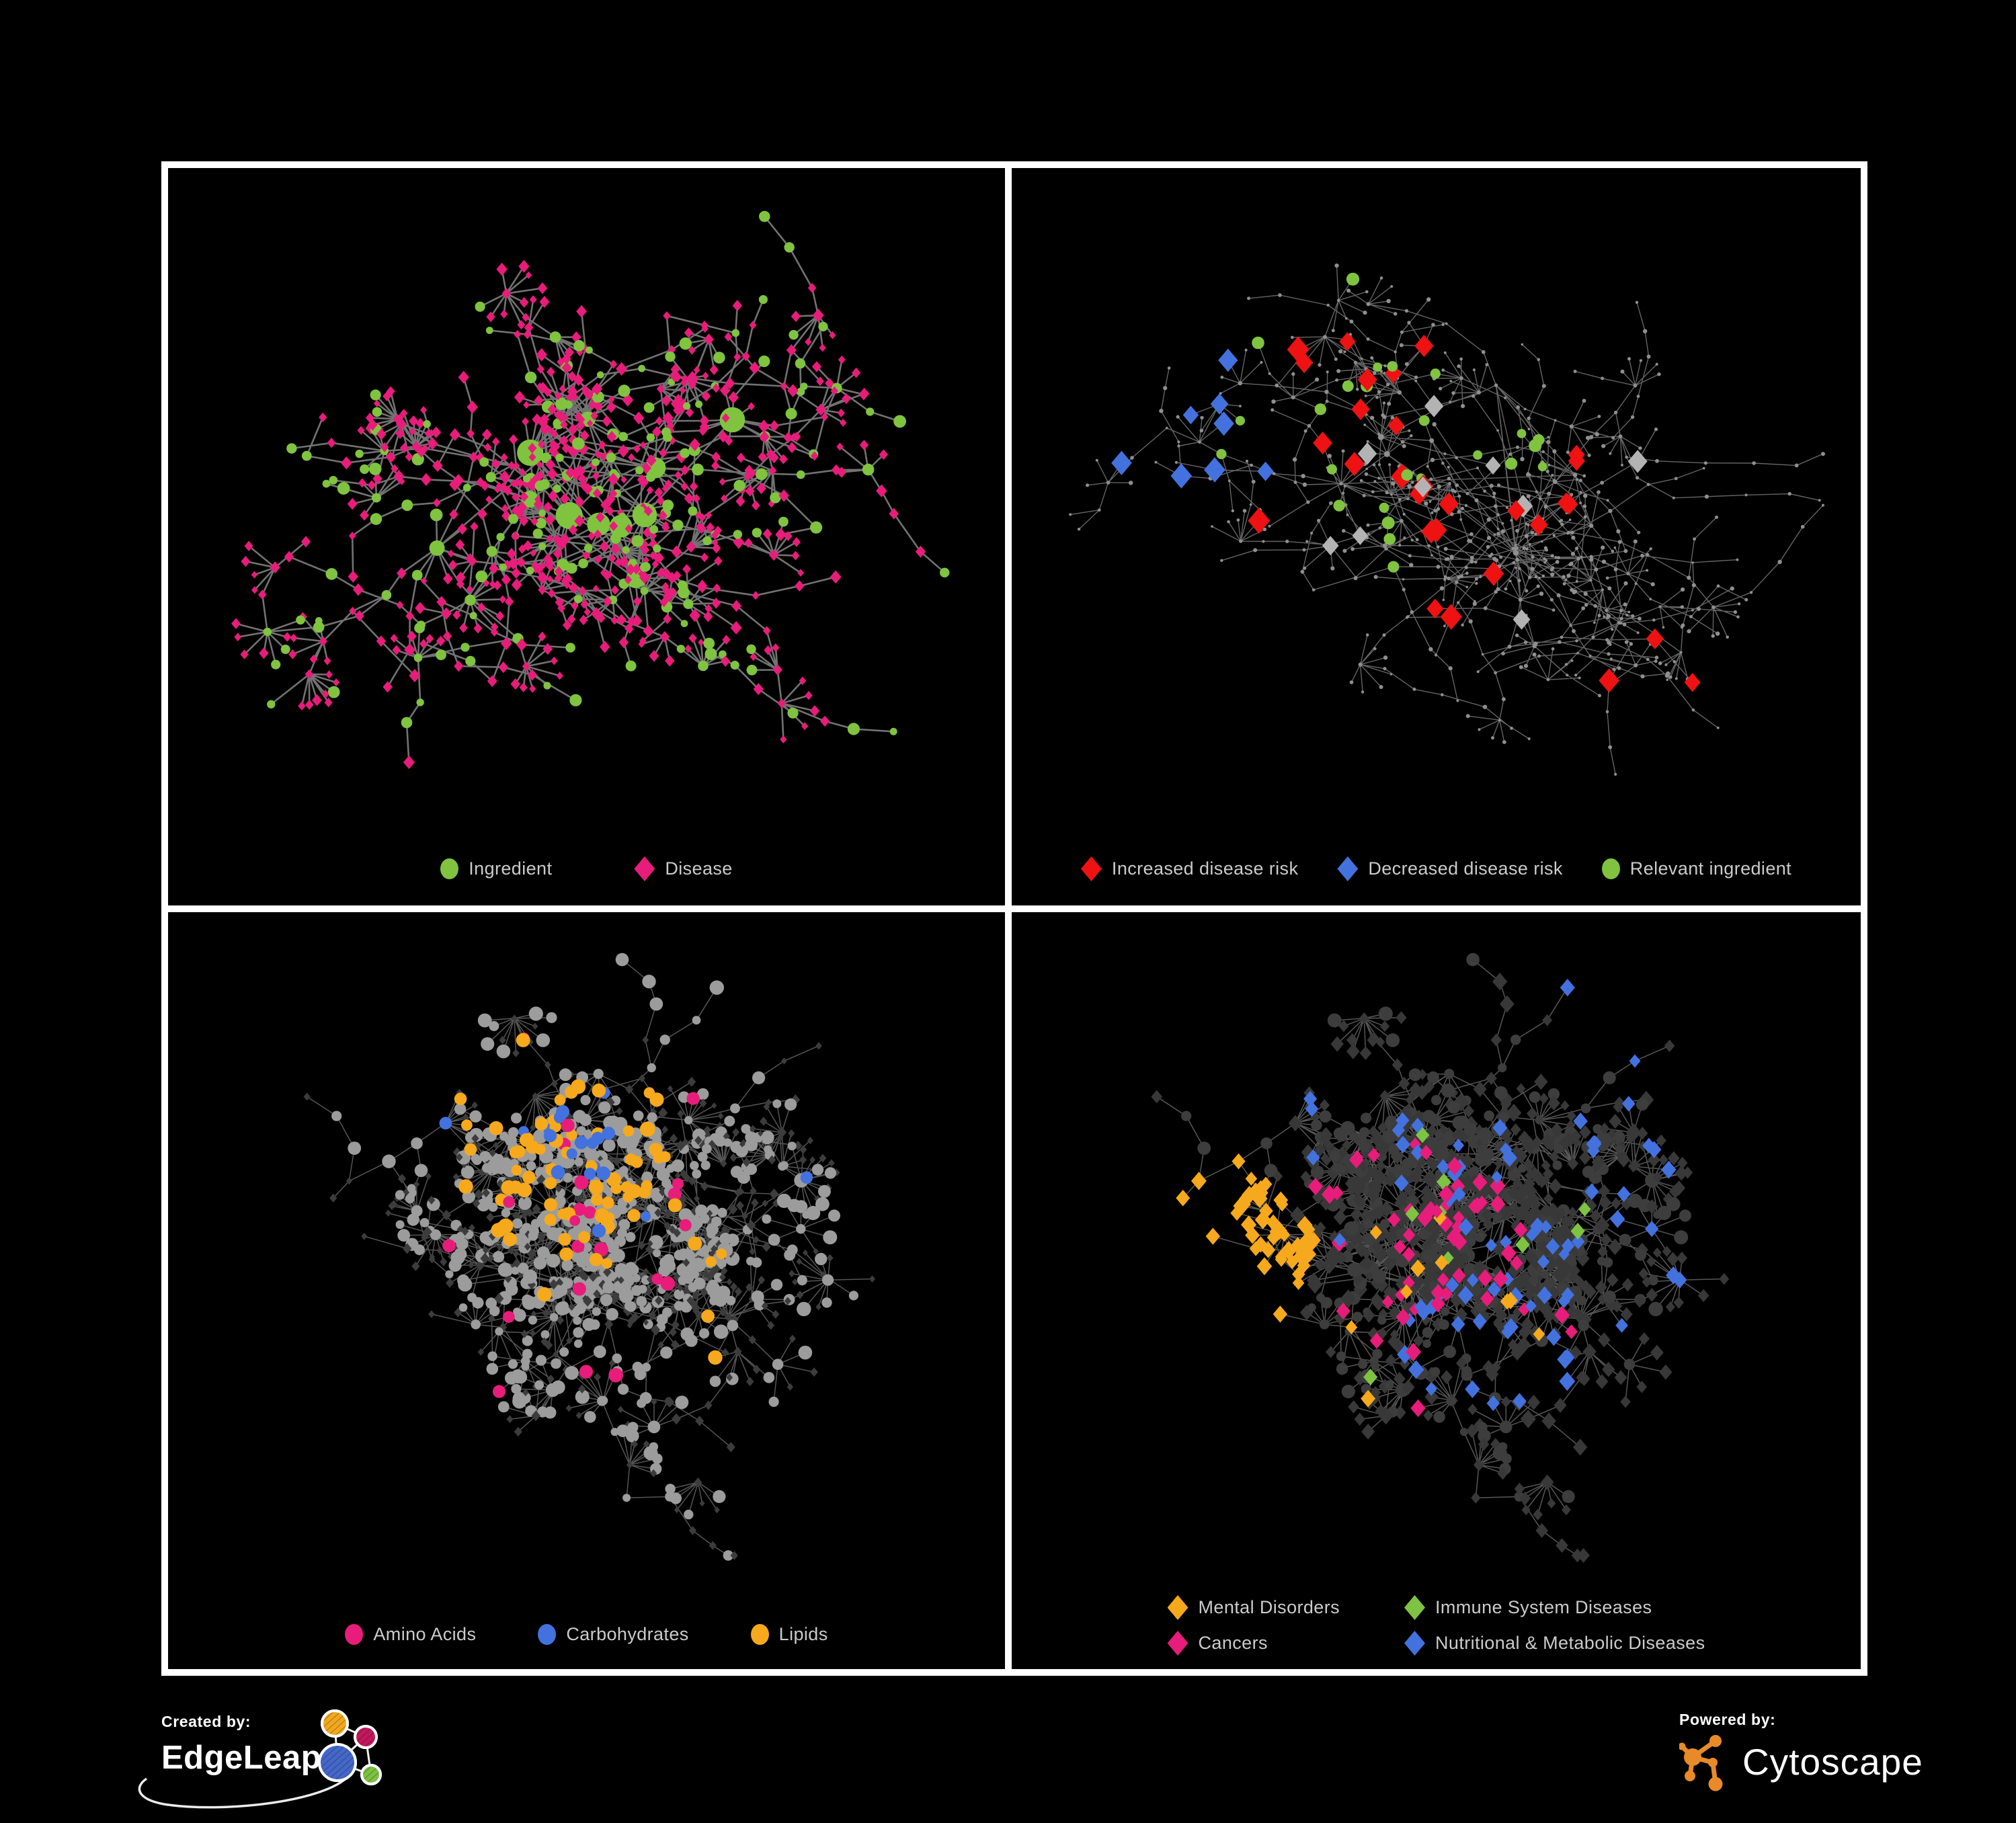 Image resolution: width=2016 pixels, height=1823 pixels. Describe the element at coordinates (350, 1747) in the screenshot. I see `edgeleap-logo` at that location.